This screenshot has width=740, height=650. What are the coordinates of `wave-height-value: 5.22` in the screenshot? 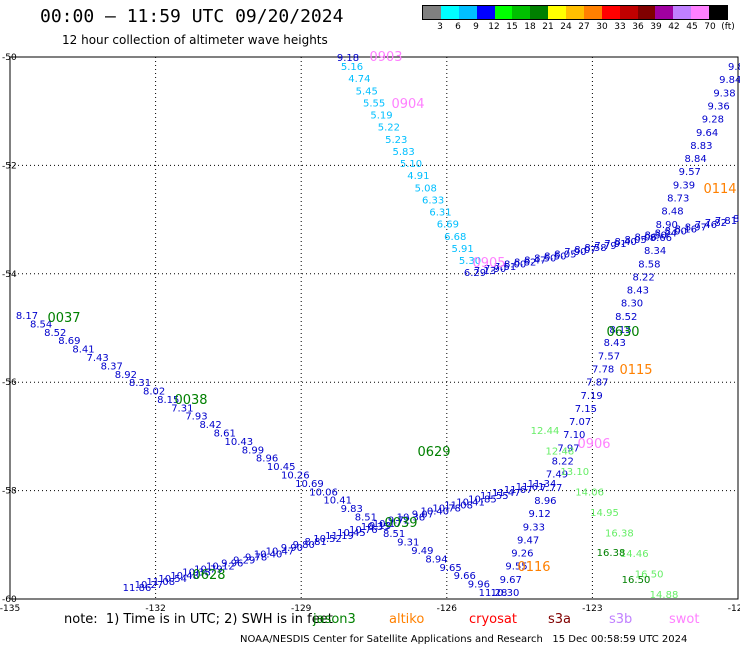 It's located at (389, 128).